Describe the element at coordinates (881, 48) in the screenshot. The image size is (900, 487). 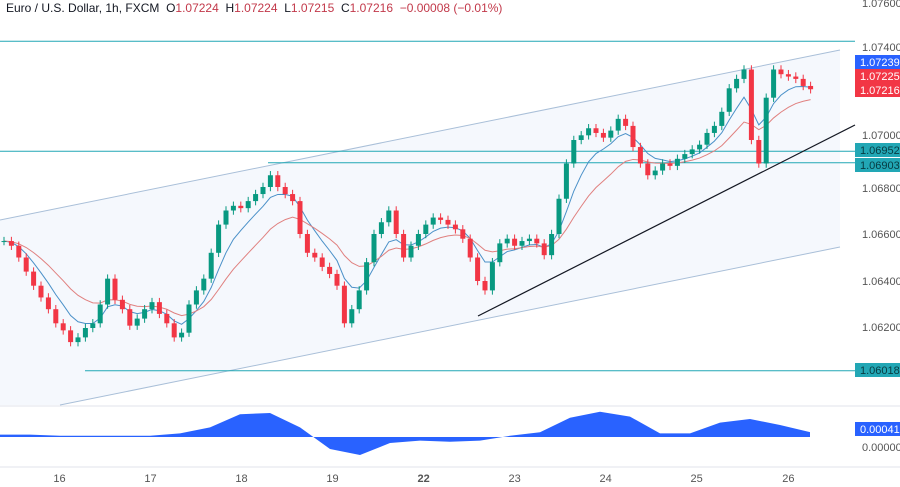
I see `y-tick-label: 1.07400` at that location.